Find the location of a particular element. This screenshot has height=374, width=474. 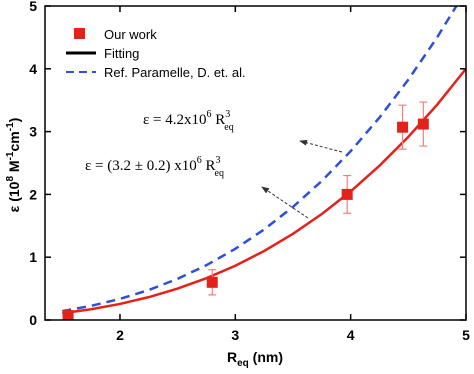

x-tick-label: 4 is located at coordinates (351, 335).